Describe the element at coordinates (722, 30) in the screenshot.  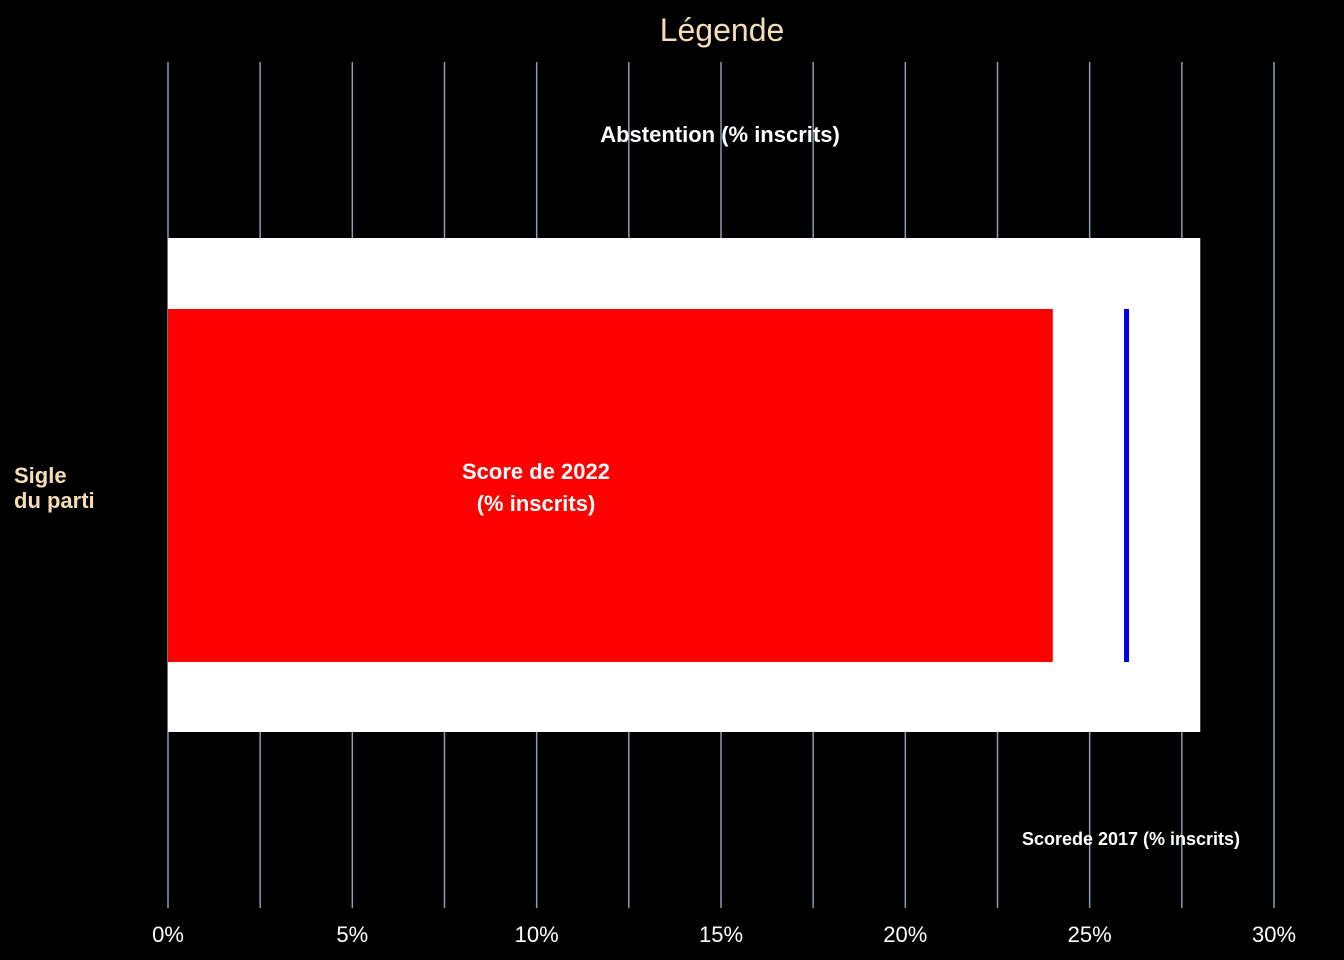
I see `chart-title: Légende` at that location.